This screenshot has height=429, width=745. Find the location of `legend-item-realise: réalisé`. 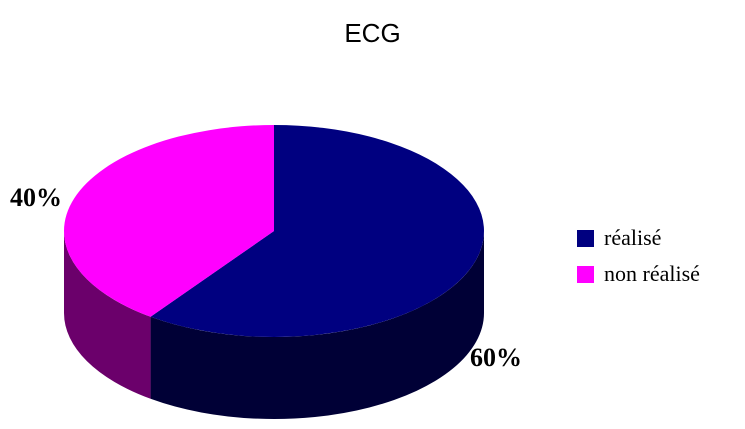

legend-item-realise: réalisé is located at coordinates (638, 238).